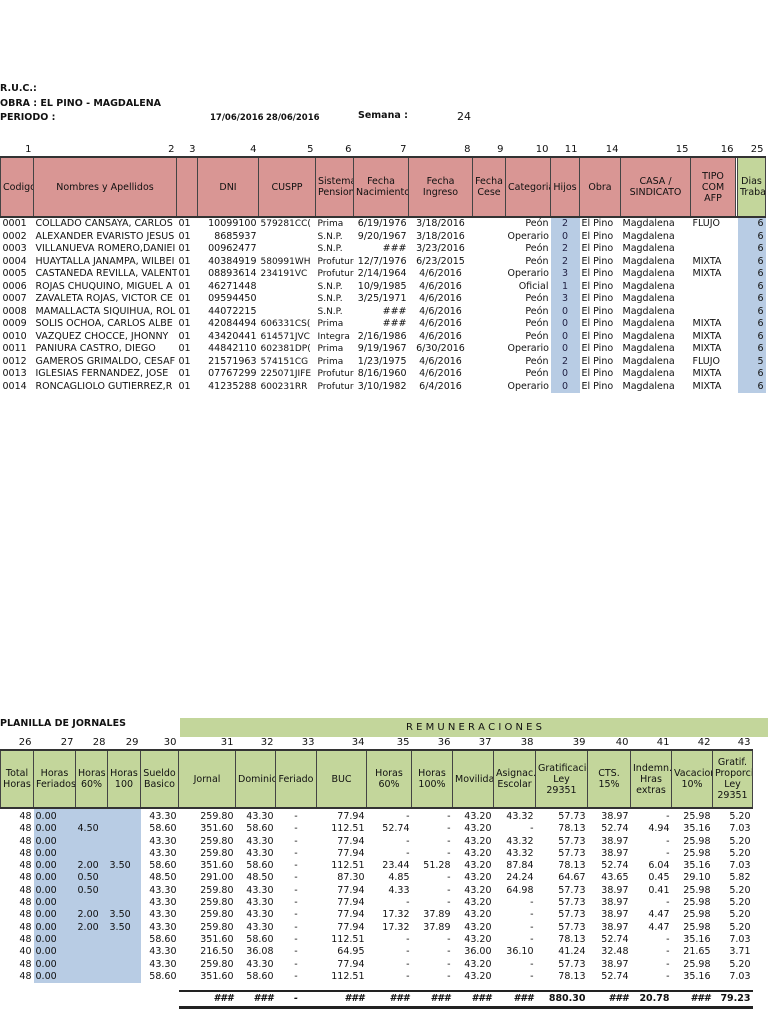 This screenshot has width=768, height=1024. Describe the element at coordinates (170, 742) in the screenshot. I see `column-number: 30` at that location.